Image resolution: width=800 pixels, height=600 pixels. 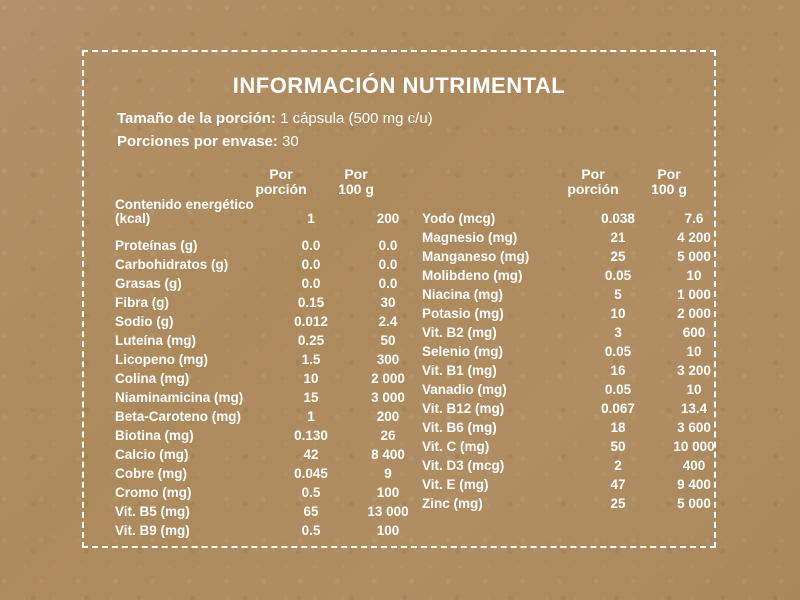 What do you see at coordinates (618, 484) in the screenshot?
I see `per-serving-value: 47` at bounding box center [618, 484].